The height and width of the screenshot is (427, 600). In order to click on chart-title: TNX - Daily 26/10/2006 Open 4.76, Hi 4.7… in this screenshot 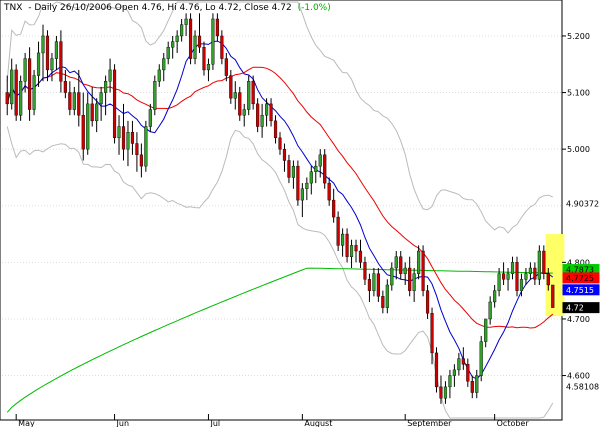, I will do `click(167, 8)`.